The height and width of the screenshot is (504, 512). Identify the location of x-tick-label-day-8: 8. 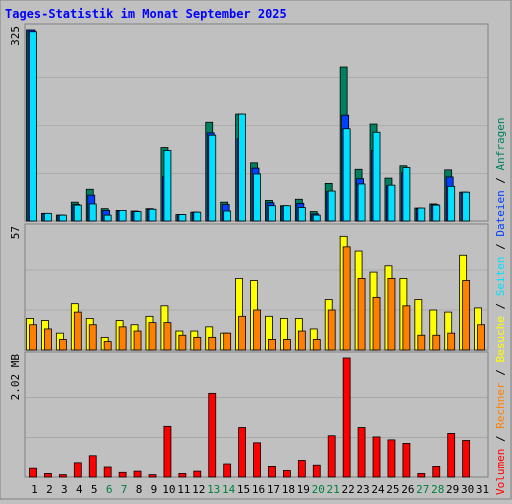
(139, 489).